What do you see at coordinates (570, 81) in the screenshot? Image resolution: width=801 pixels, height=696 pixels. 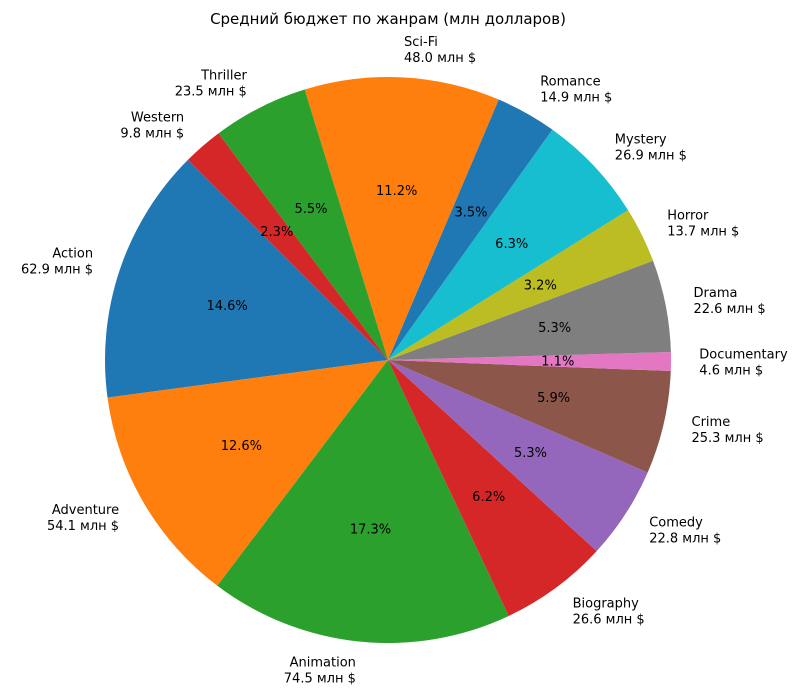 I see `slice-name: Romance` at bounding box center [570, 81].